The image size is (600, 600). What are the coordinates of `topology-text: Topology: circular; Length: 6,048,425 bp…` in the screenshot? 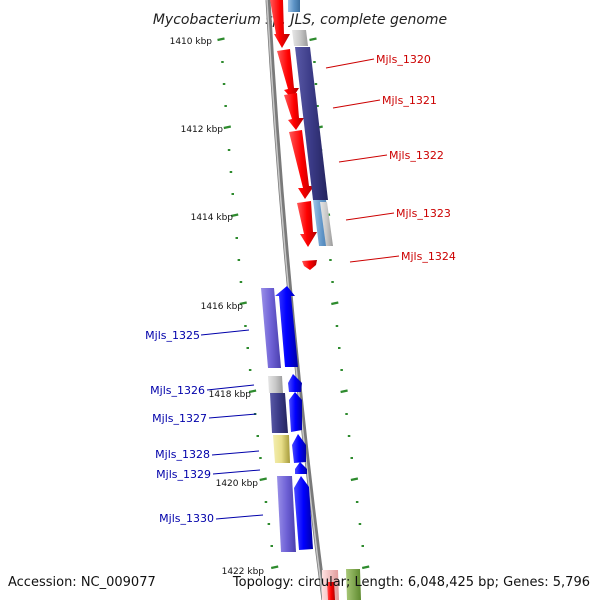 It's located at (411, 582).